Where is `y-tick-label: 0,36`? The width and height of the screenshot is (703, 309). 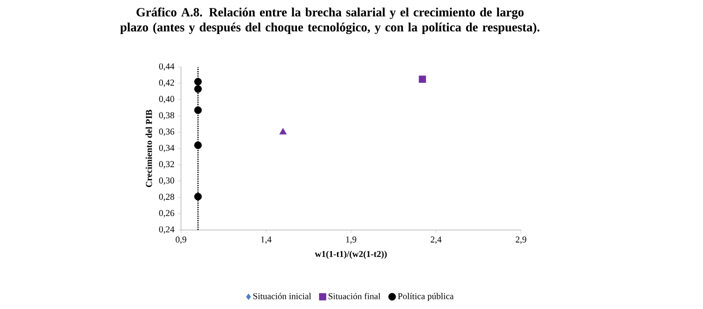
y-tick-label: 0,36 is located at coordinates (166, 132).